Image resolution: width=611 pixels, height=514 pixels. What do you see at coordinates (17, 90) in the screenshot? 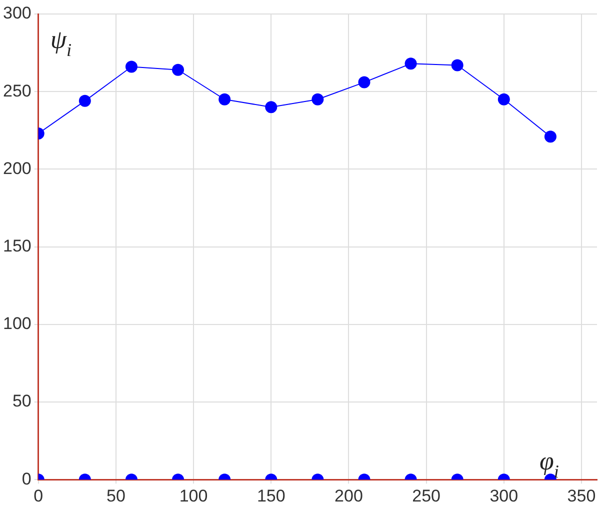
I see `y-tick-label: 250` at bounding box center [17, 90].